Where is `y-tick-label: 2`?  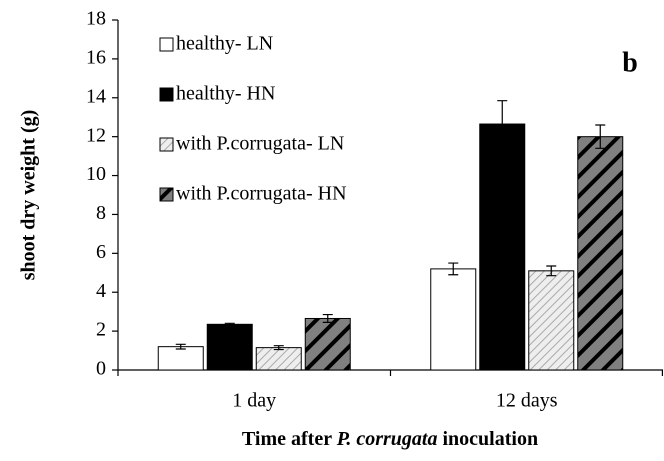
y-tick-label: 2 is located at coordinates (101, 330).